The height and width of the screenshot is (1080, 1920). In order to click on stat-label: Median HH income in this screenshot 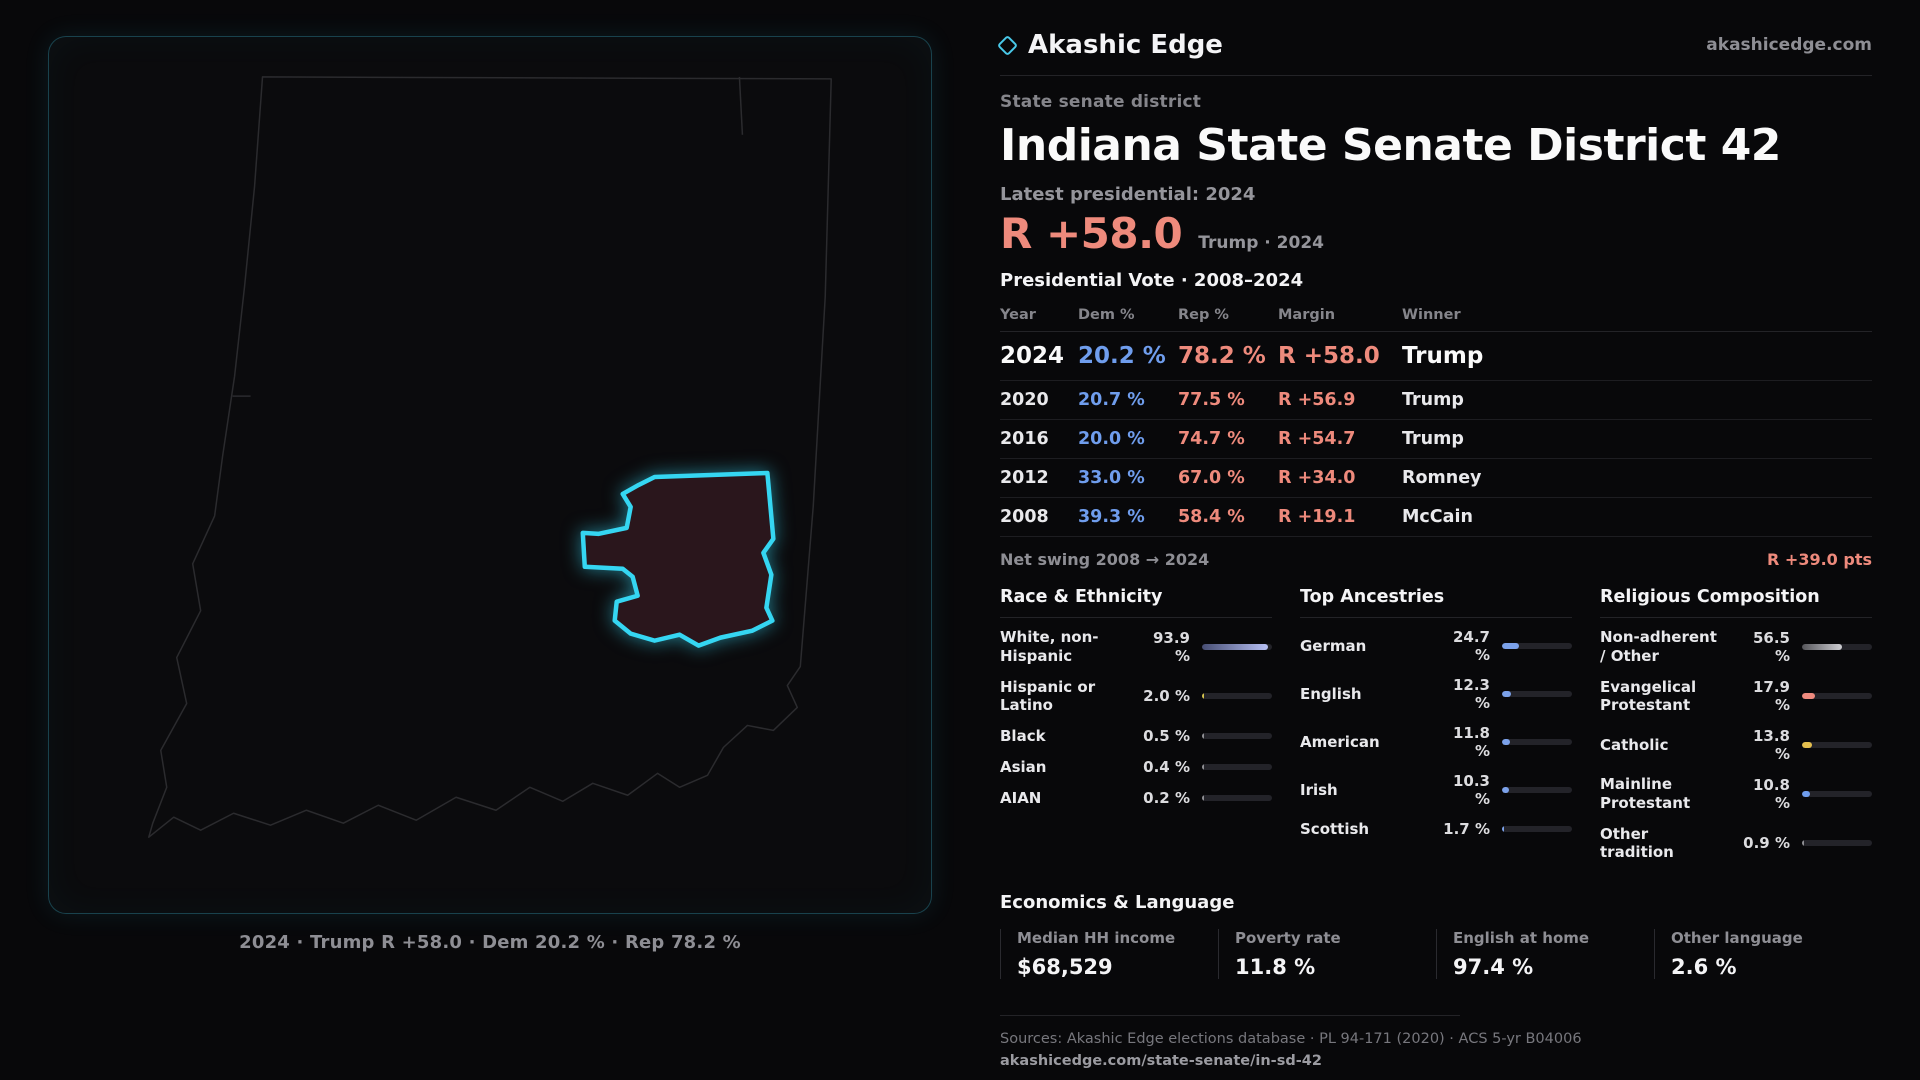, I will do `click(1096, 938)`.